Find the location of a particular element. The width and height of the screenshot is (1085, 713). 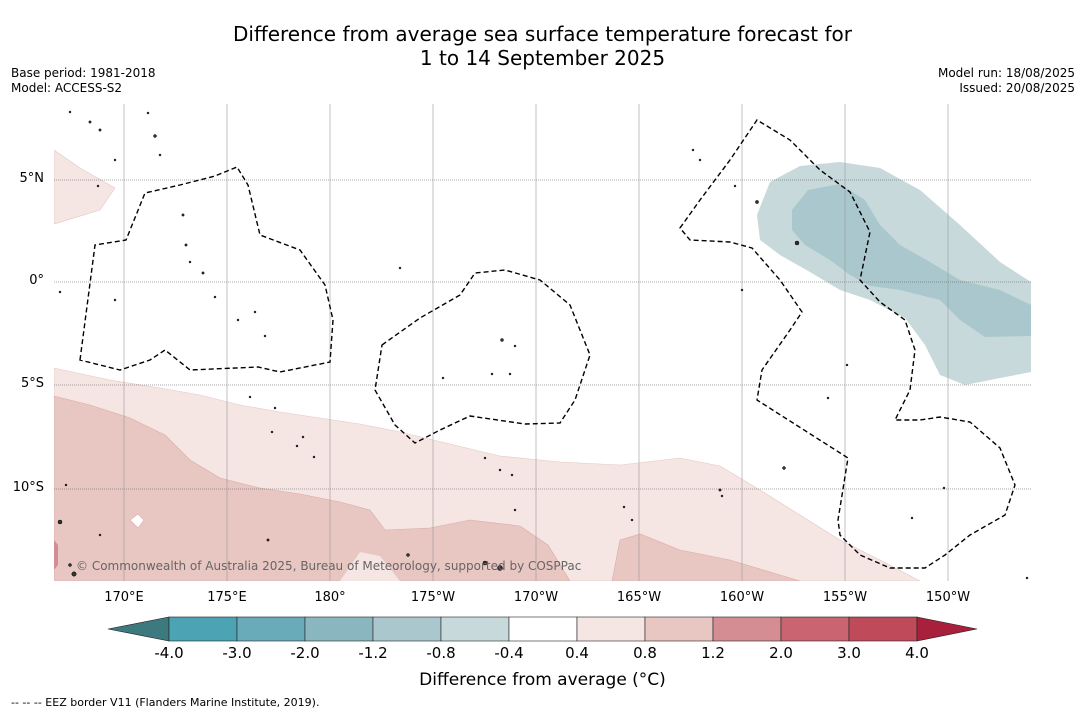

lon-label-180: 180° is located at coordinates (330, 597).